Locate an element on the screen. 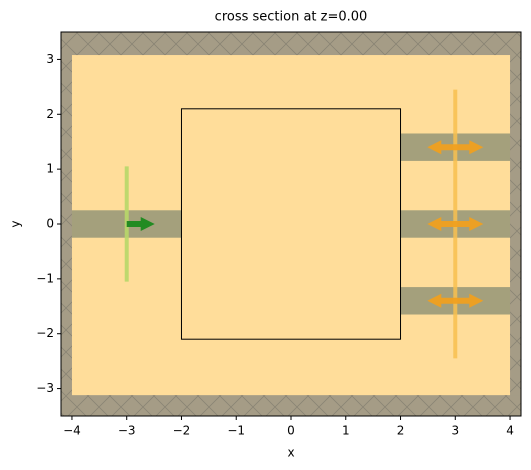 This screenshot has height=470, width=531. y-tick-label: −3 is located at coordinates (45, 388).